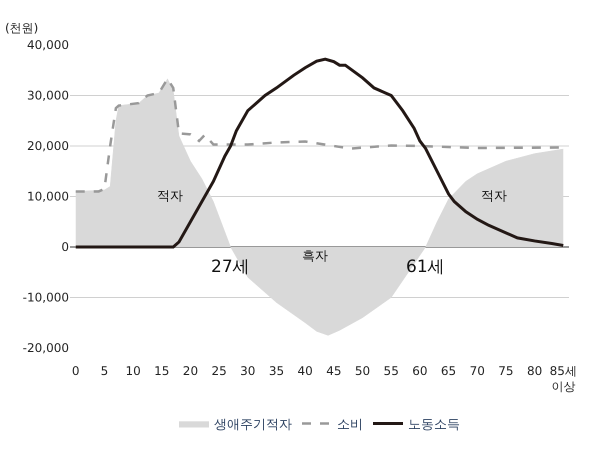 The height and width of the screenshot is (451, 604). What do you see at coordinates (219, 371) in the screenshot?
I see `x-tick-label: 25` at bounding box center [219, 371].